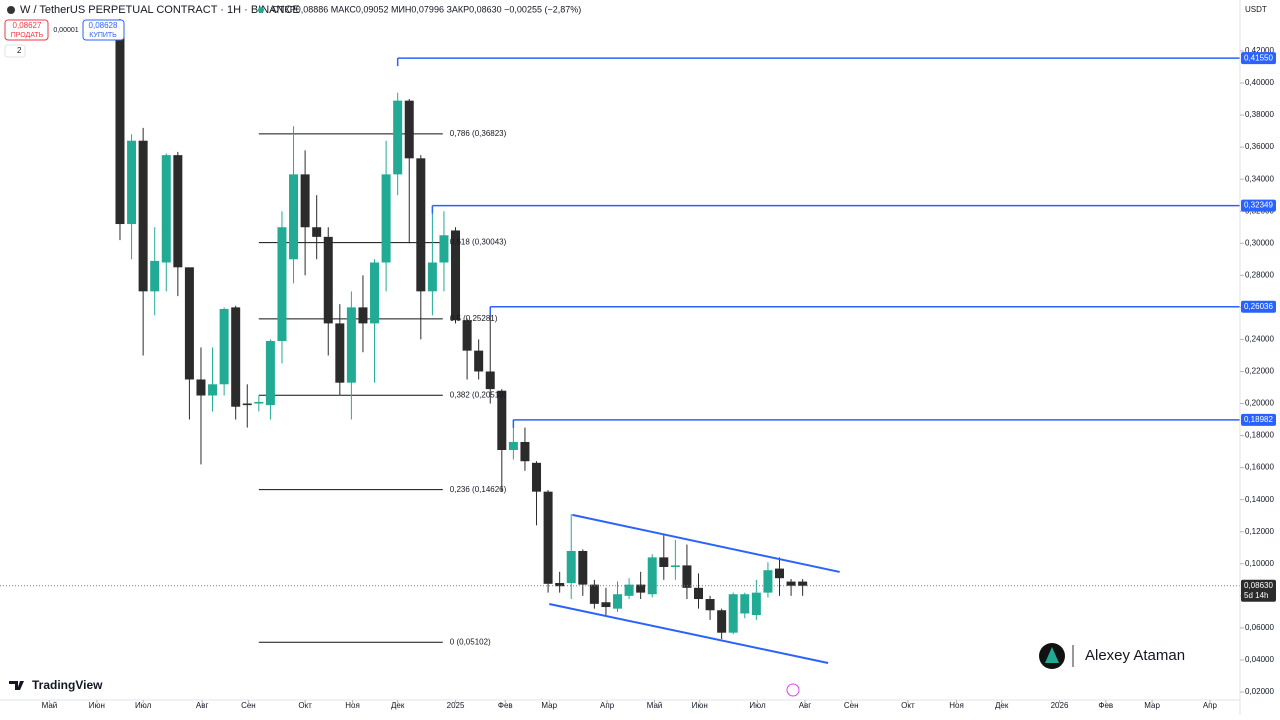  What do you see at coordinates (1259, 499) in the screenshot?
I see `y-tick-label: 0,14000` at bounding box center [1259, 499].